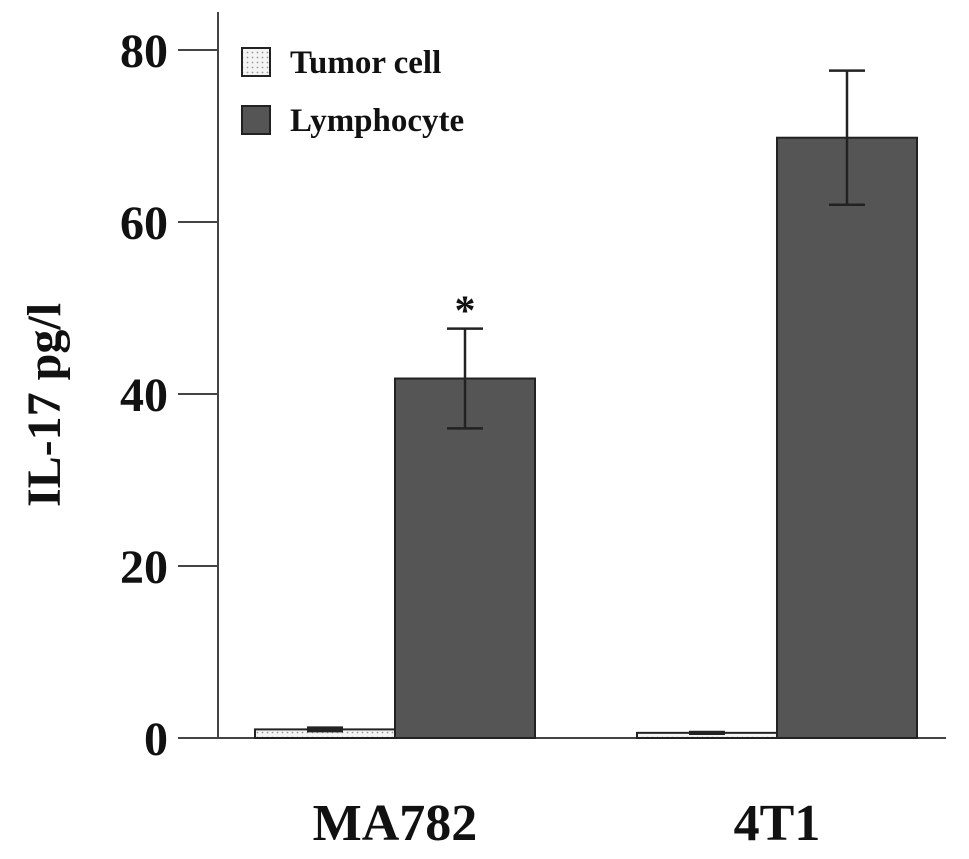  I want to click on error-bar-4t1-lymphocyte, so click(847, 138).